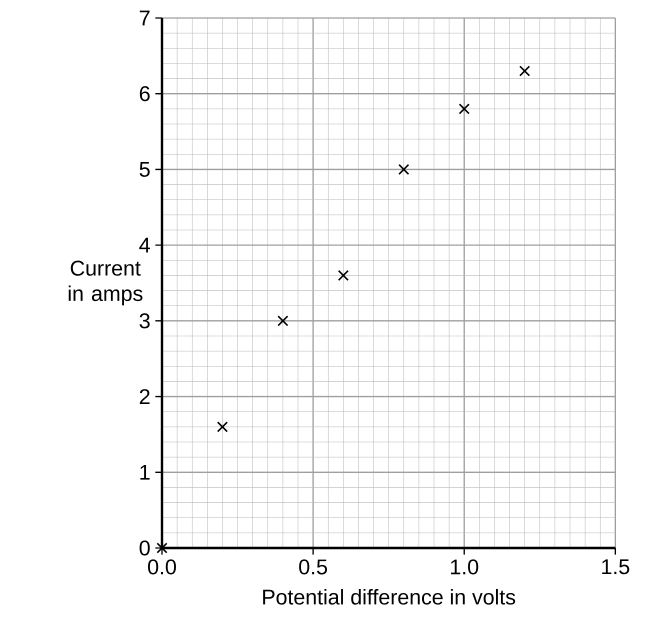  What do you see at coordinates (145, 548) in the screenshot?
I see `y-tick-label: 0` at bounding box center [145, 548].